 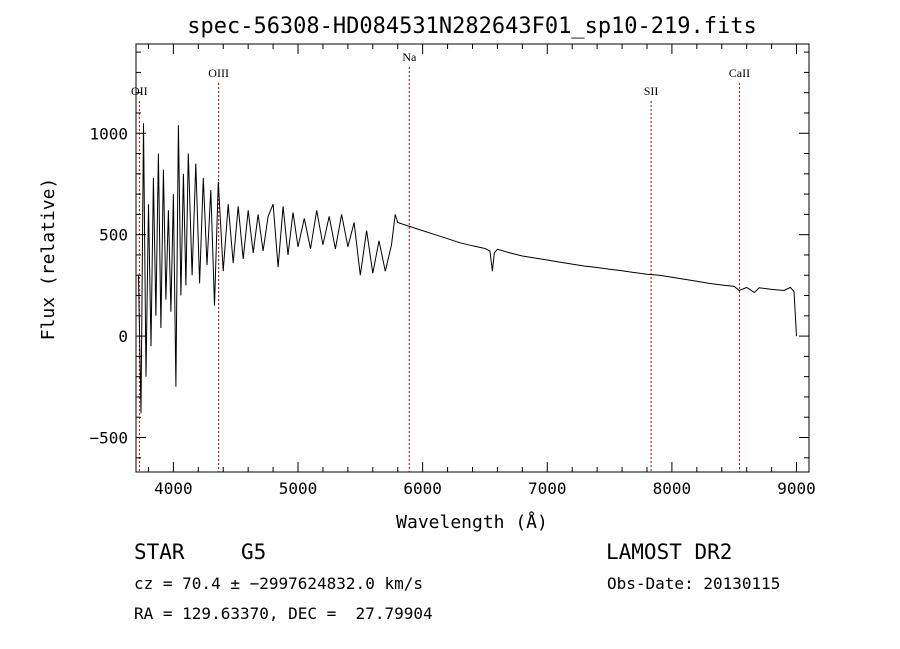 I want to click on line-label-oiii: OIII, so click(x=218, y=73).